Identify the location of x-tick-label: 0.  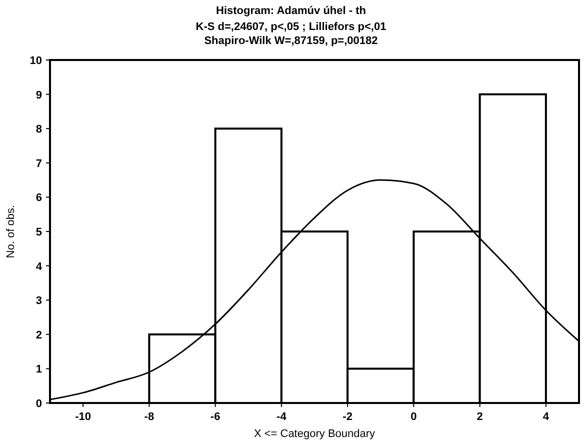
(413, 417).